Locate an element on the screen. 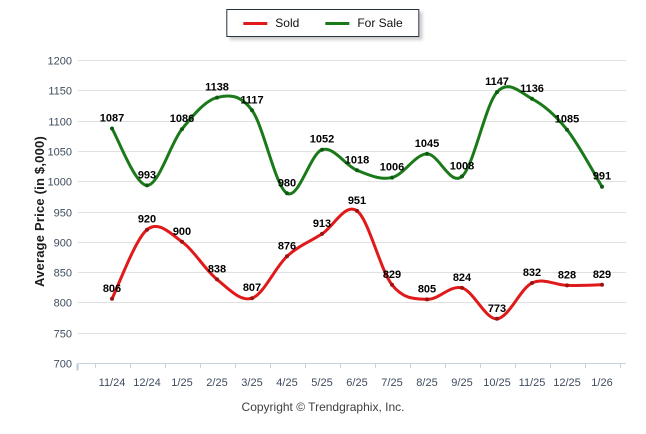  y-axis-title-wrap: Average Price (in $,000) is located at coordinates (39, 211).